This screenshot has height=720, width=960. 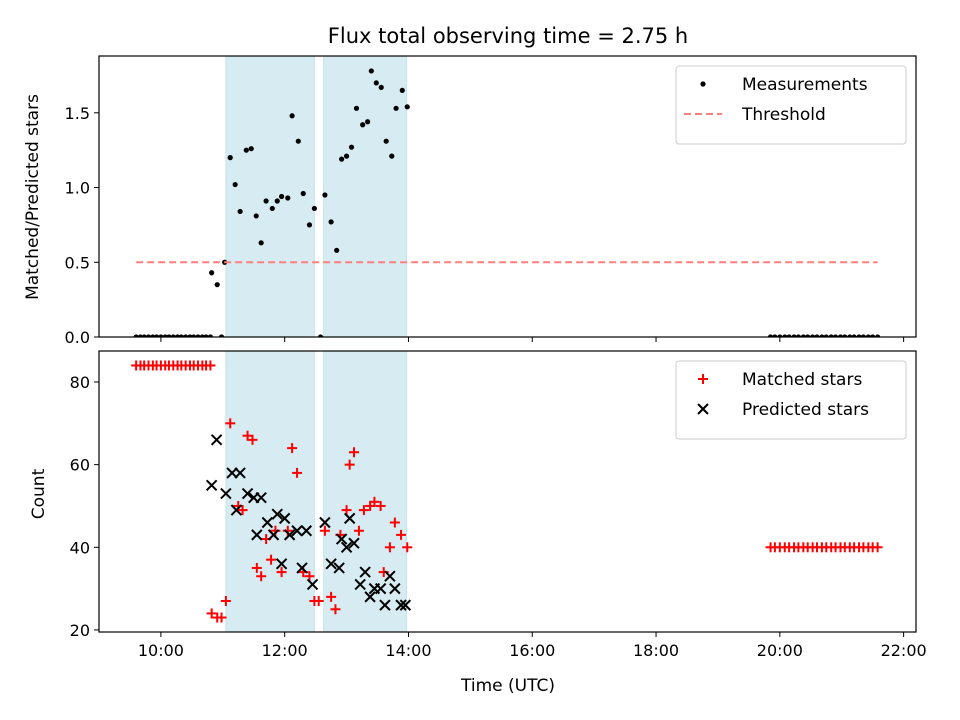 What do you see at coordinates (161, 650) in the screenshot?
I see `bottom-x-tick-label: 10:00` at bounding box center [161, 650].